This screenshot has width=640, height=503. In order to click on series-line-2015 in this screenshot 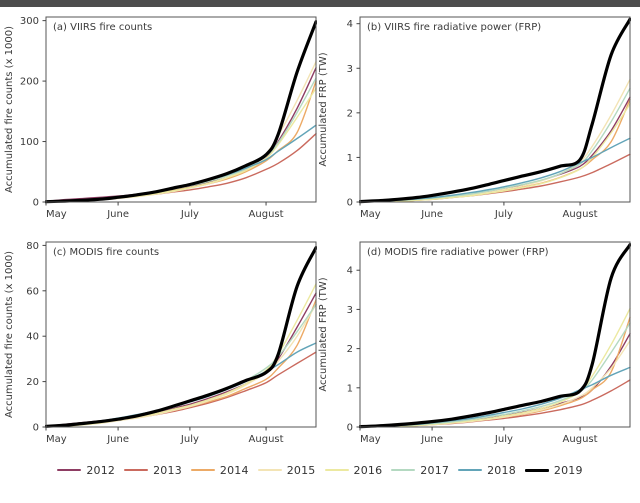, I will do `click(181, 132)`.